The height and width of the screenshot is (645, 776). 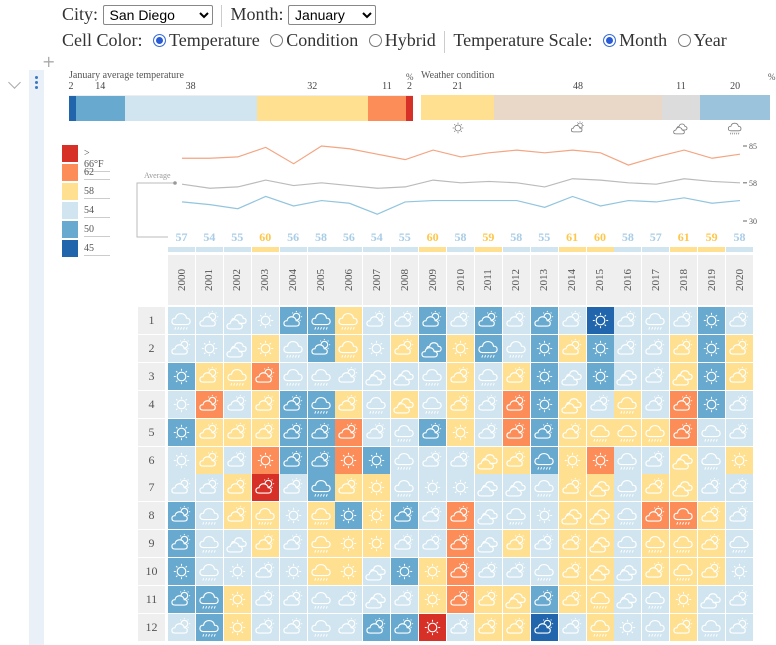 What do you see at coordinates (632, 40) in the screenshot?
I see `radio-month: Month` at bounding box center [632, 40].